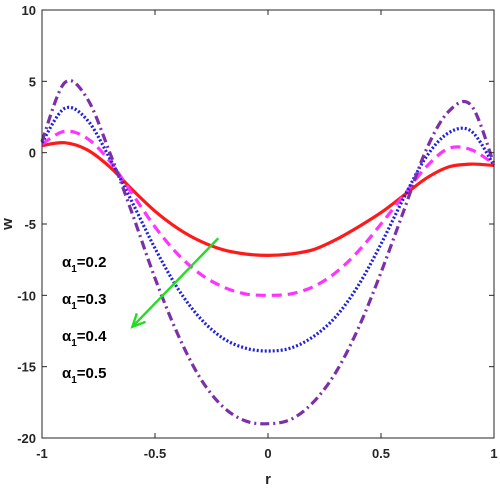 The width and height of the screenshot is (500, 489). I want to click on y-tick-label: -10, so click(26, 295).